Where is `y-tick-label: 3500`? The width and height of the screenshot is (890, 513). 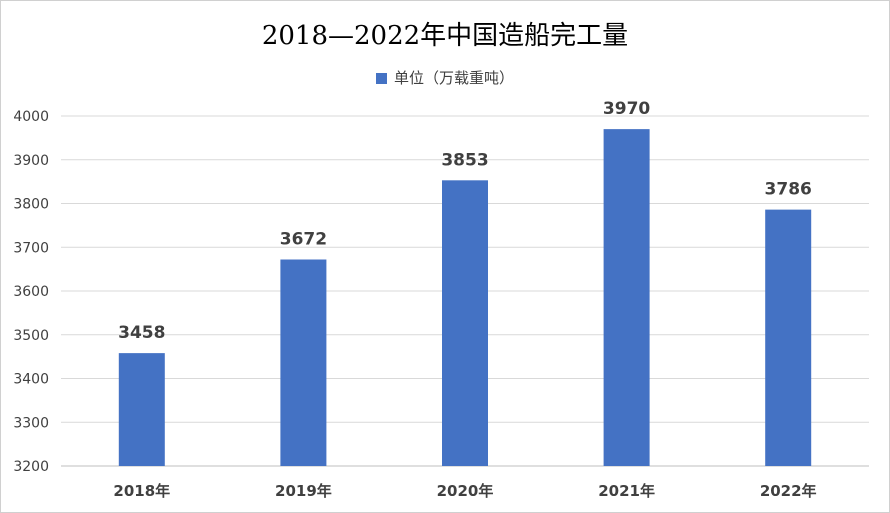
y-tick-label: 3500 is located at coordinates (31, 336).